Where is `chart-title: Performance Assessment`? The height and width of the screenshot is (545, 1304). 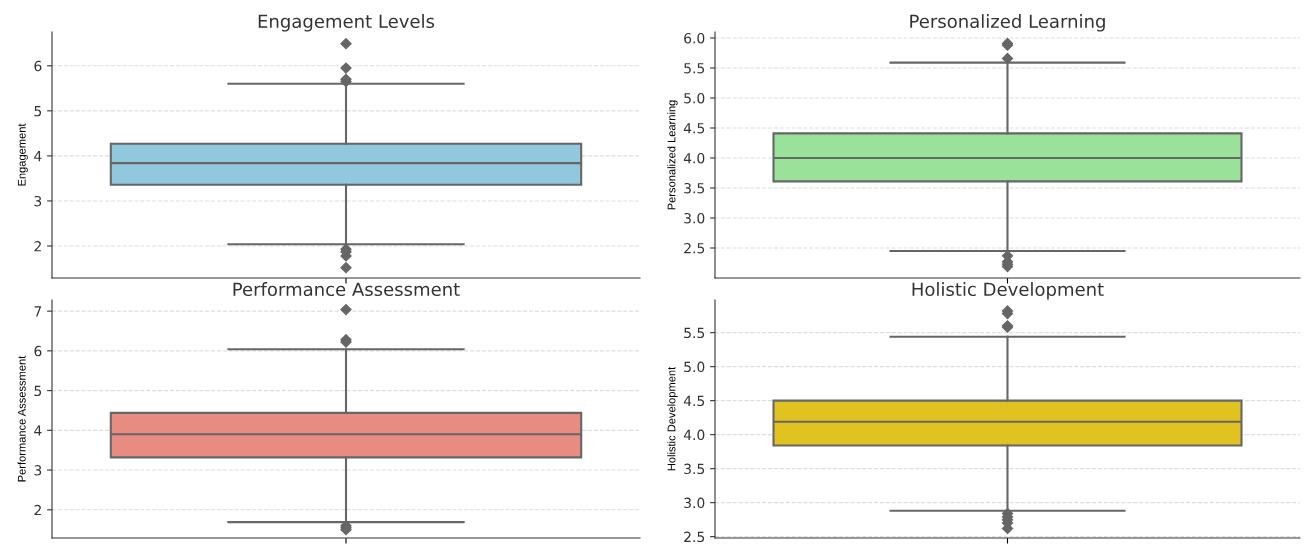 chart-title: Performance Assessment is located at coordinates (346, 289).